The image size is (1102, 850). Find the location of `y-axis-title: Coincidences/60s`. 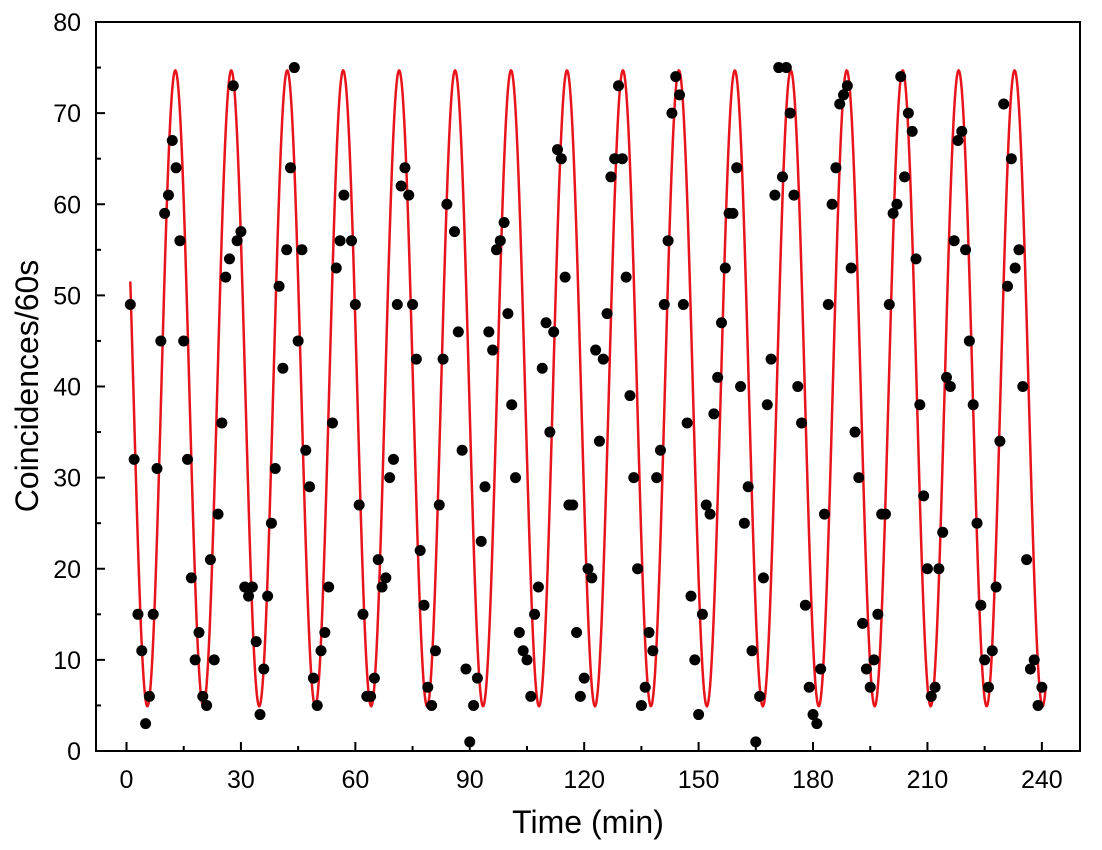

y-axis-title: Coincidences/60s is located at coordinates (27, 386).